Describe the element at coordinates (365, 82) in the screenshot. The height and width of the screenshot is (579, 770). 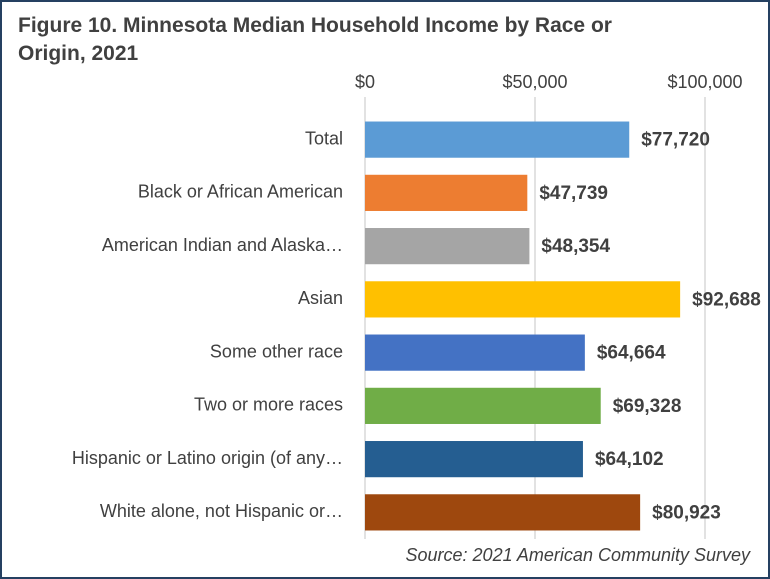
I see `x-tick-label: $0` at that location.